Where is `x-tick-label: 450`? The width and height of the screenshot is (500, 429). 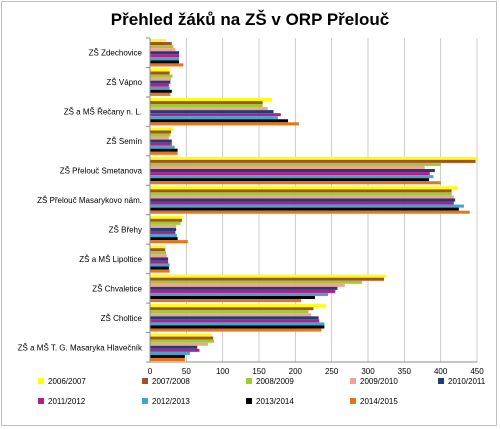
x-tick-label: 450 is located at coordinates (477, 371).